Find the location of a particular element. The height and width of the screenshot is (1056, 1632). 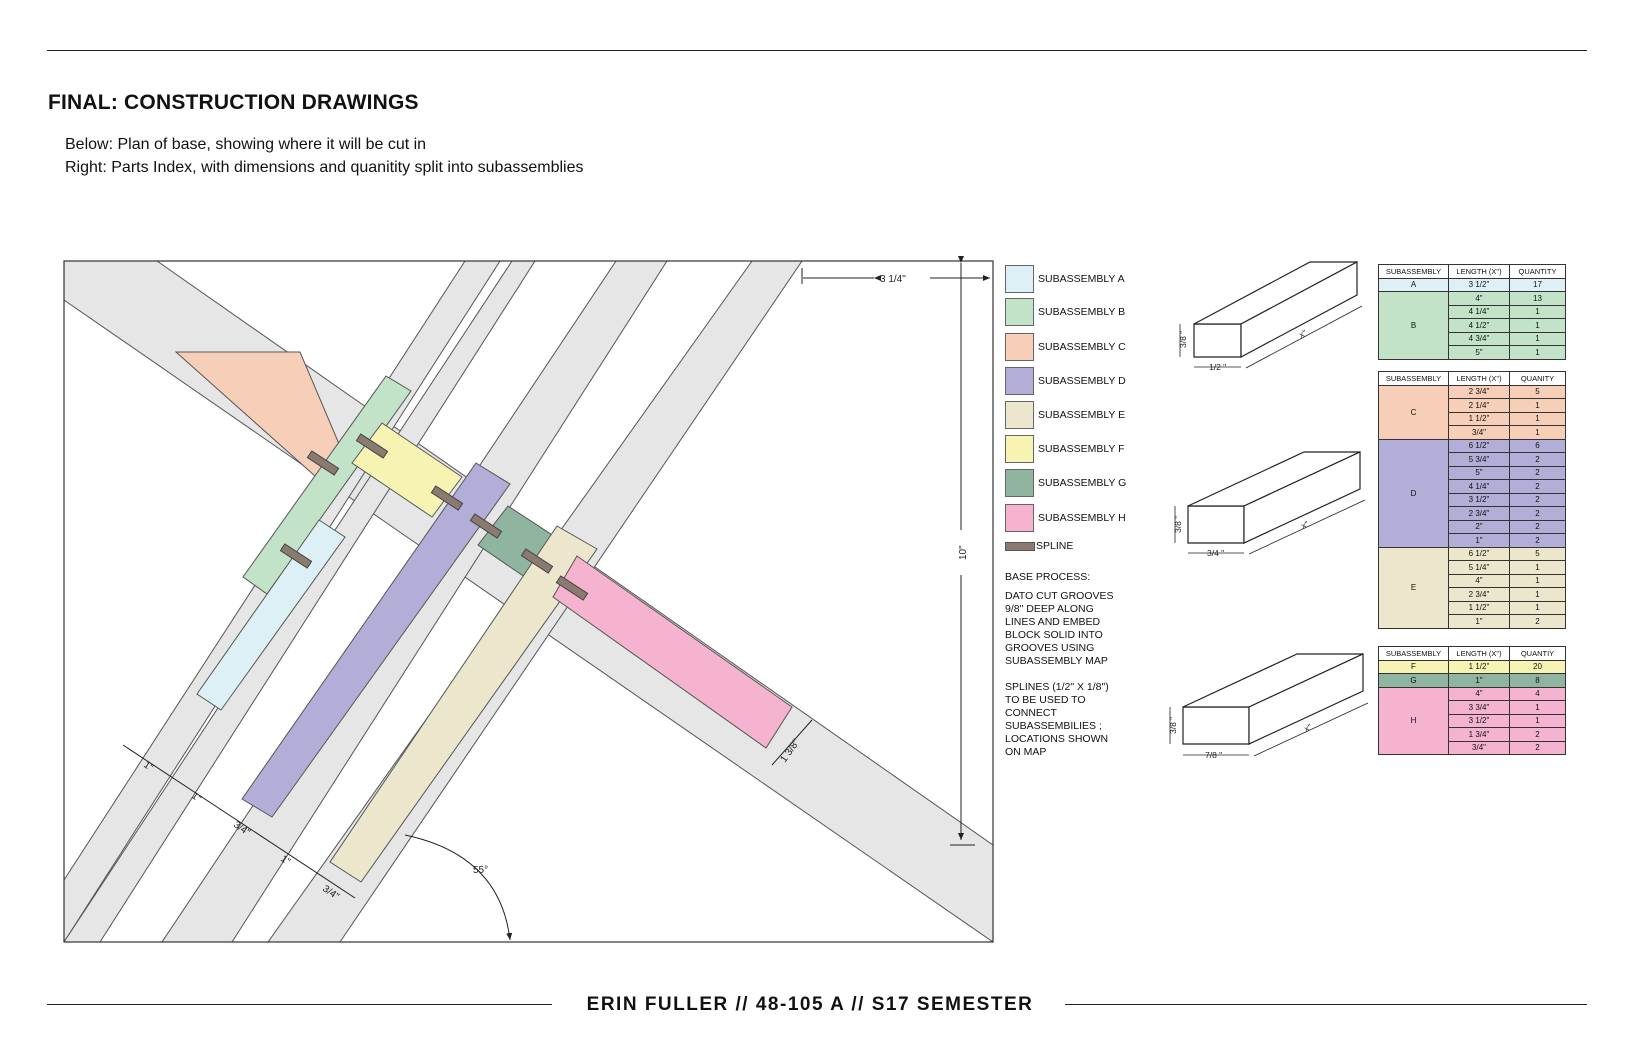

table-row: G 1" 8 is located at coordinates (1472, 680).